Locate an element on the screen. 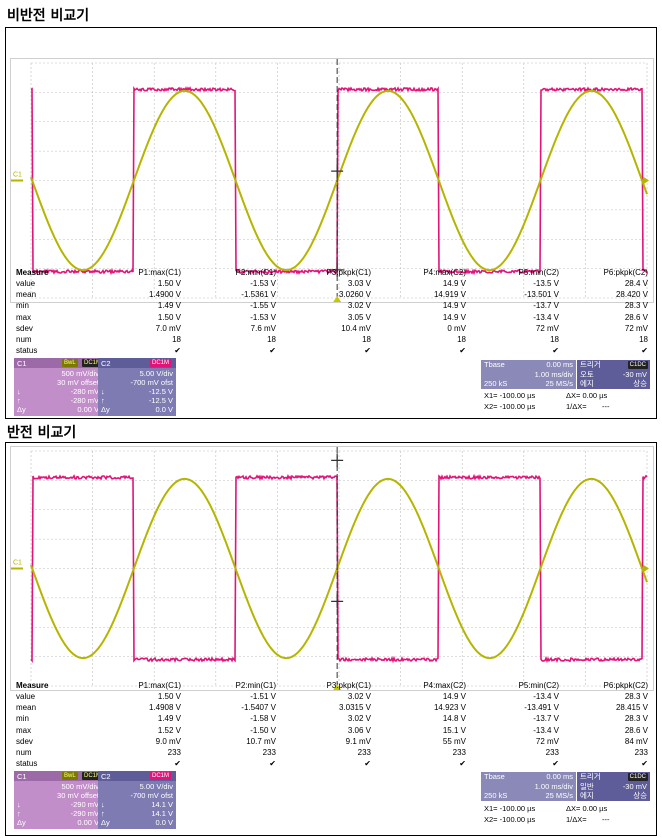 The width and height of the screenshot is (662, 838). measure-row-label: sdev is located at coordinates (24, 328).